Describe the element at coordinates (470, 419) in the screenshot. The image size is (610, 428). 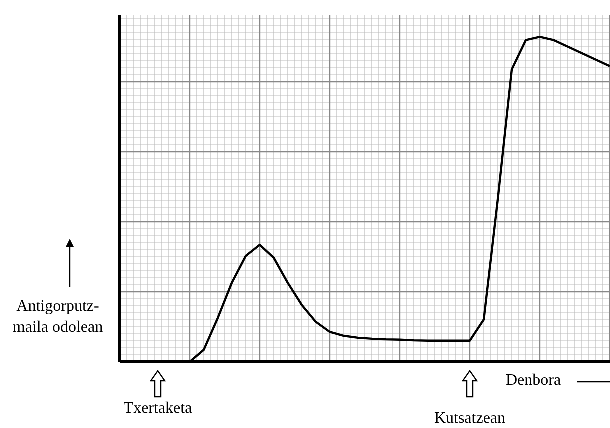
I see `text: Kutsatzean` at that location.